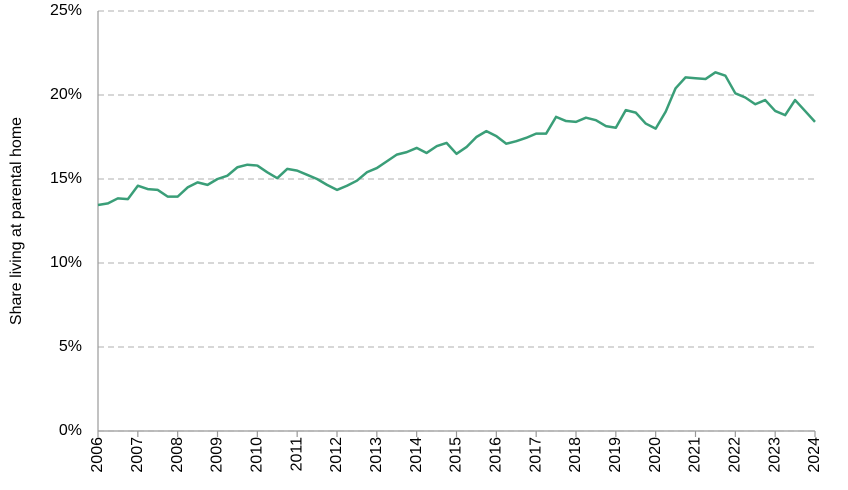  Describe the element at coordinates (66, 262) in the screenshot. I see `y-tick-label: 10%` at that location.